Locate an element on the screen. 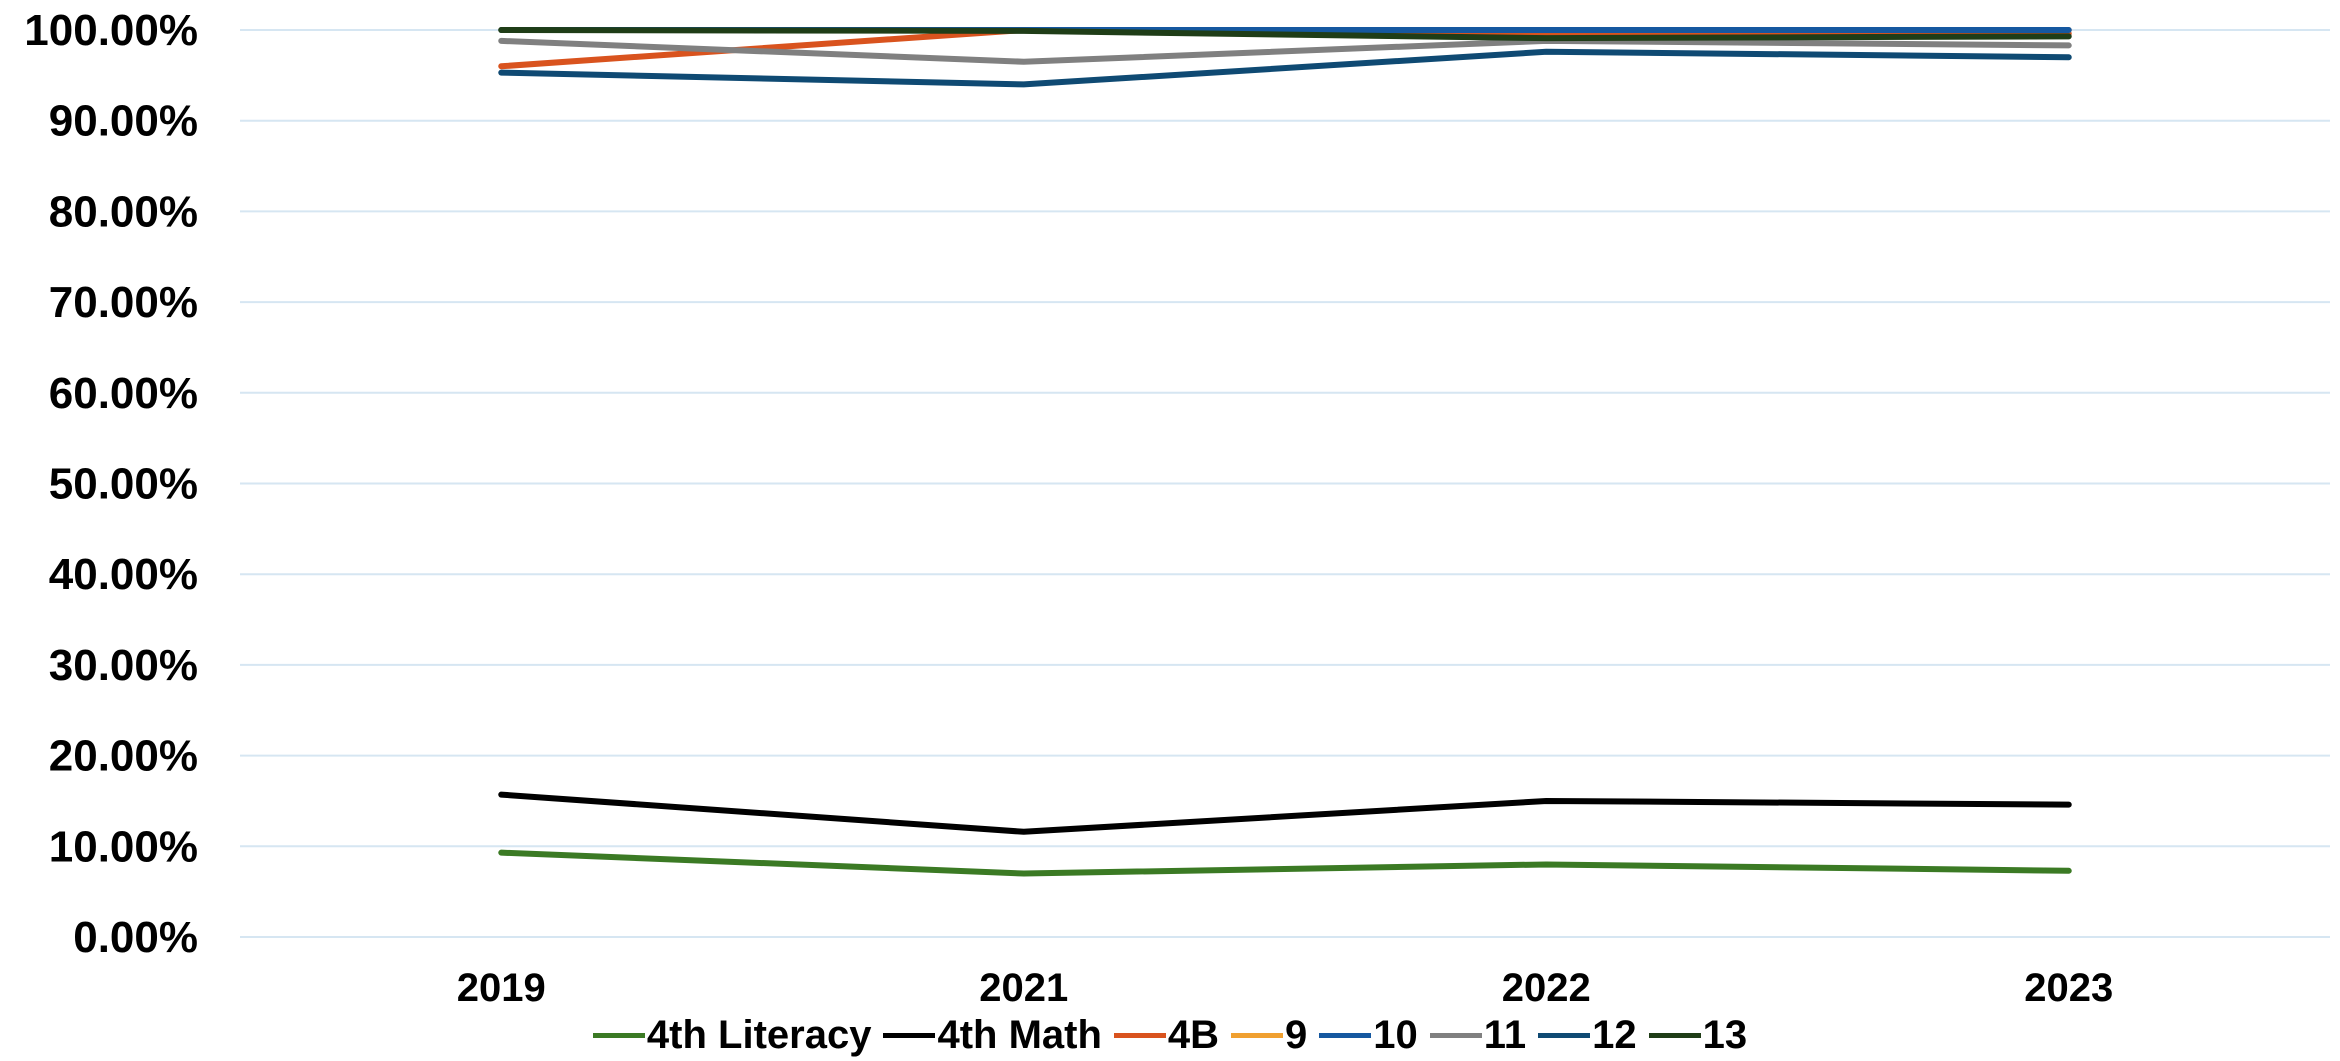  y-tick-label: 20.00% is located at coordinates (123, 756).